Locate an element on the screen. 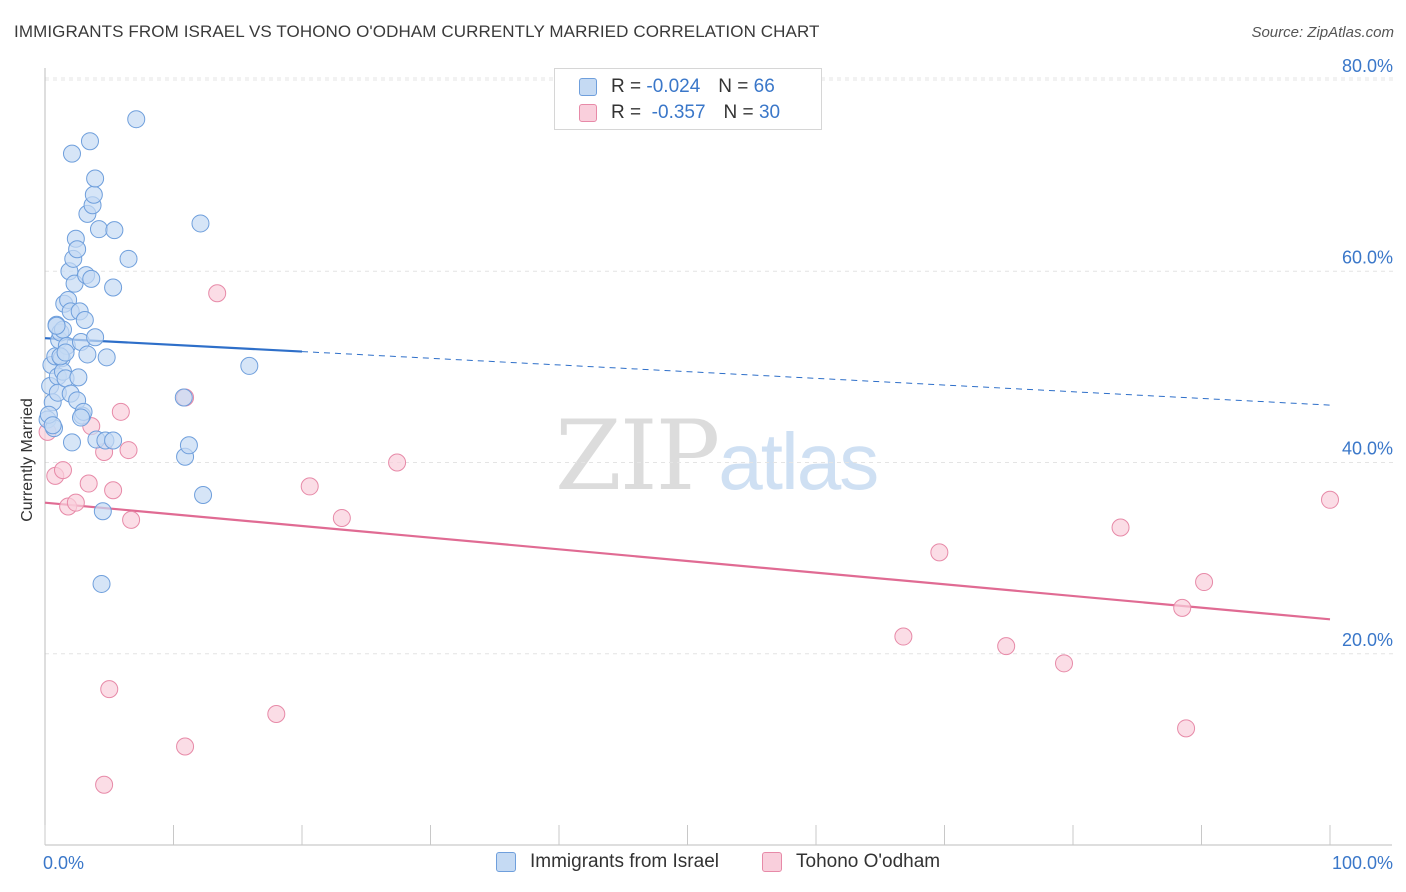  series-name-israel: Immigrants from Israel is located at coordinates (624, 861).